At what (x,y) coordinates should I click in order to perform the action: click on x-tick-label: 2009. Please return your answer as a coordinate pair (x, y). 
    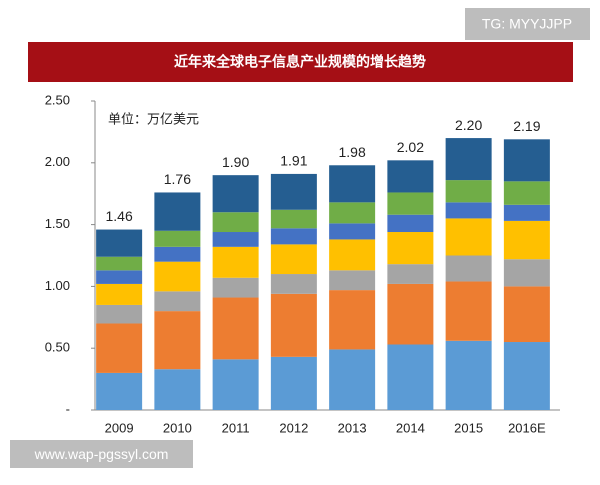
    Looking at the image, I should click on (119, 427).